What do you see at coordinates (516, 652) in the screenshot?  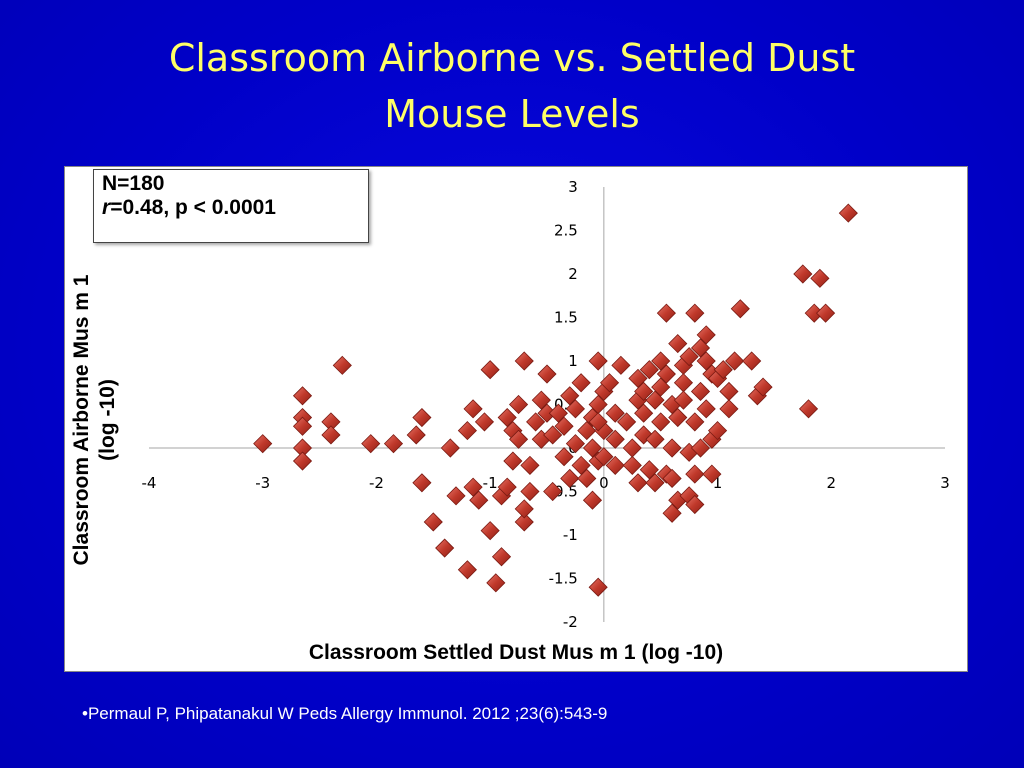 I see `x-axis-label: Classroom Settled Dust Mus m 1 (log -10)` at bounding box center [516, 652].